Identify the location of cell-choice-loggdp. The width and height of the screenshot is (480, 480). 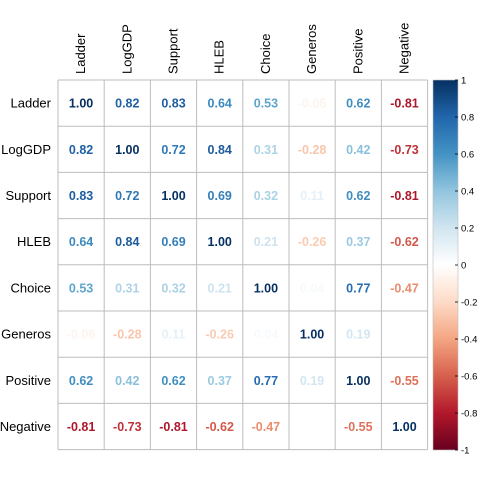
(127, 287).